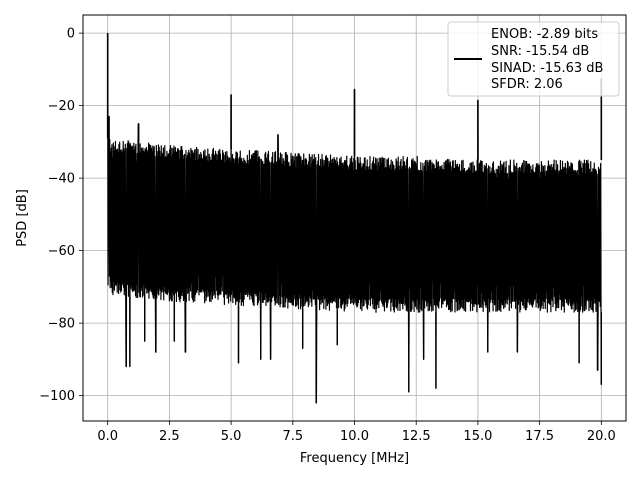  Describe the element at coordinates (527, 84) in the screenshot. I see `legend-sfdr: SFDR: 2.06` at that location.